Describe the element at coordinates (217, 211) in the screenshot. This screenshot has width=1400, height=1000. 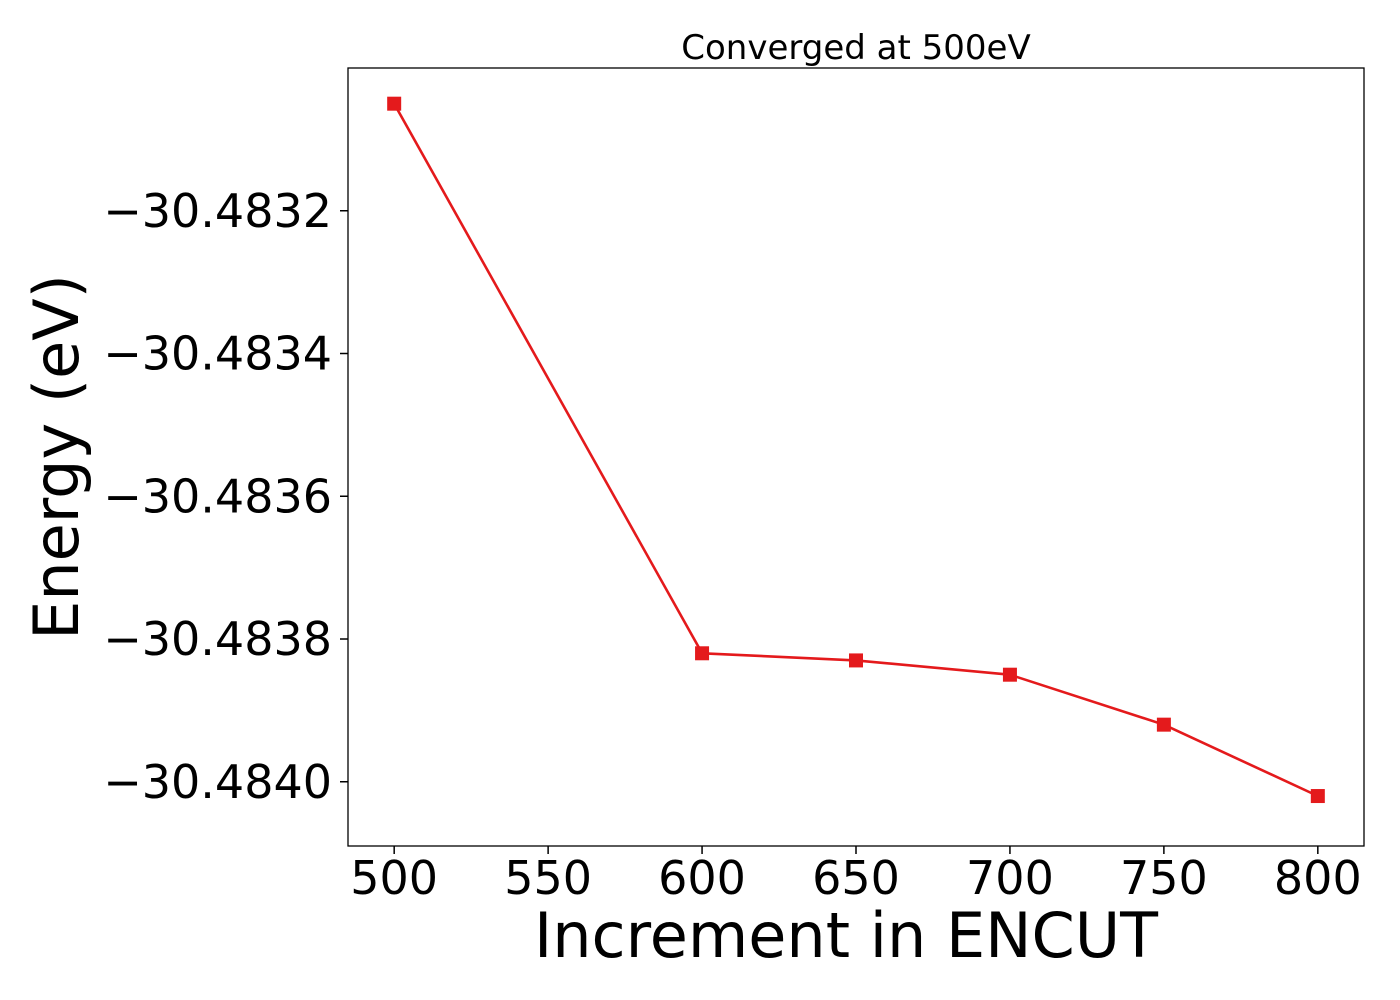
I see `y-tick-label: −30.4832` at that location.